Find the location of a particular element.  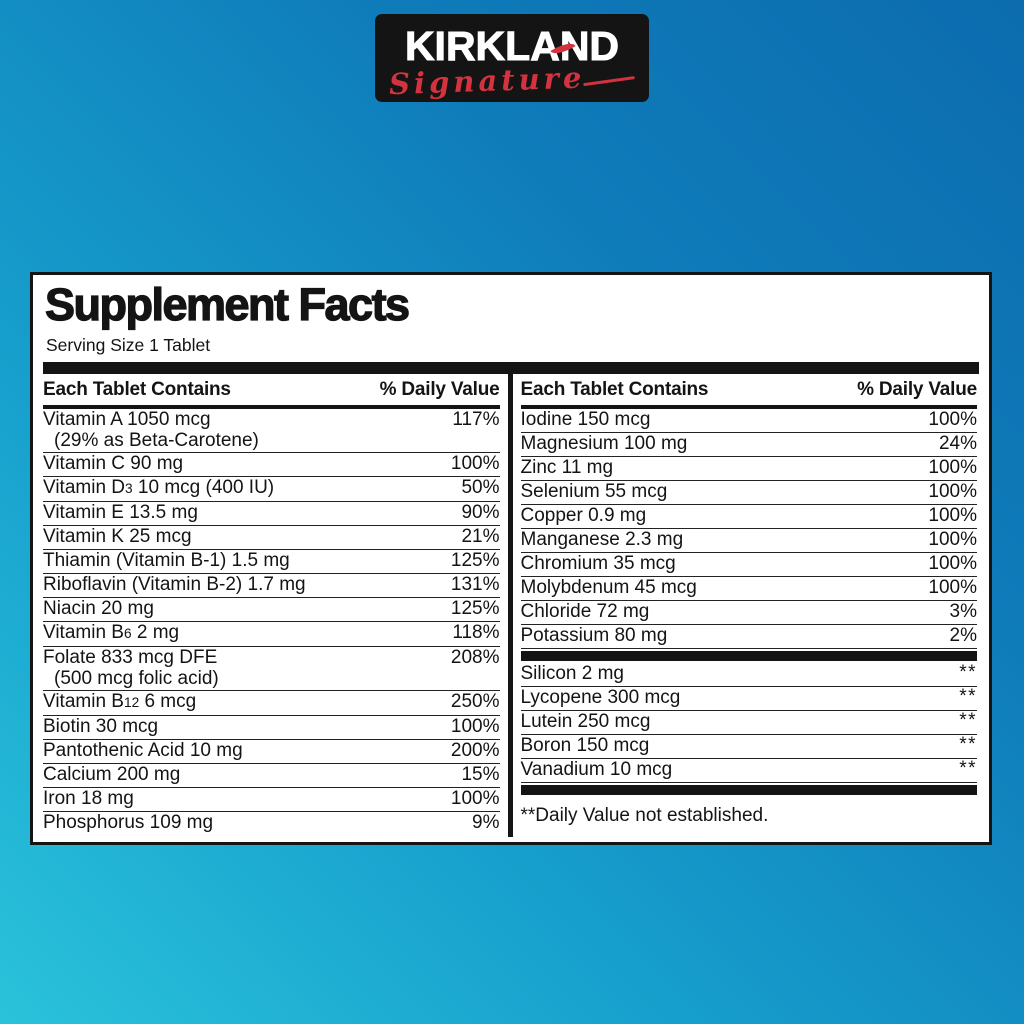

panel-title: Supplement Facts is located at coordinates (227, 304).